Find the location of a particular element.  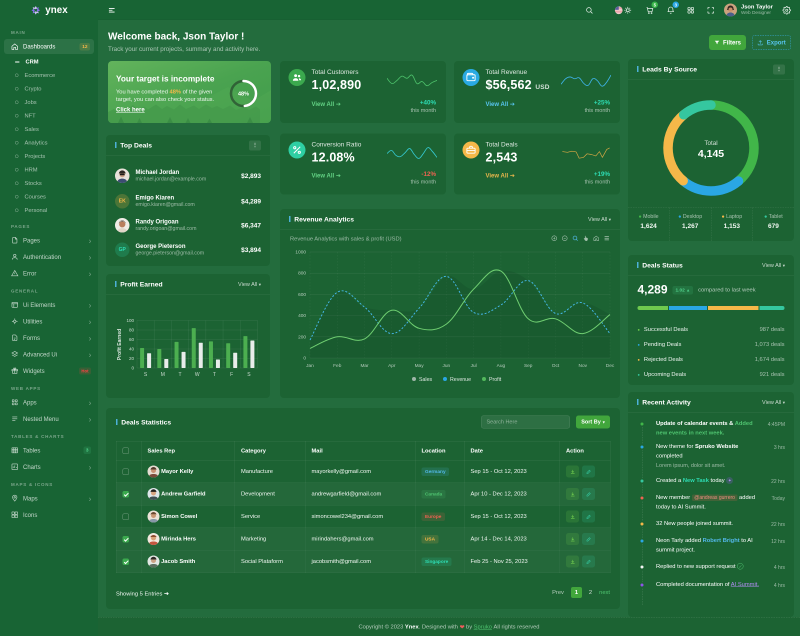

svg-text: 48% is located at coordinates (243, 95).